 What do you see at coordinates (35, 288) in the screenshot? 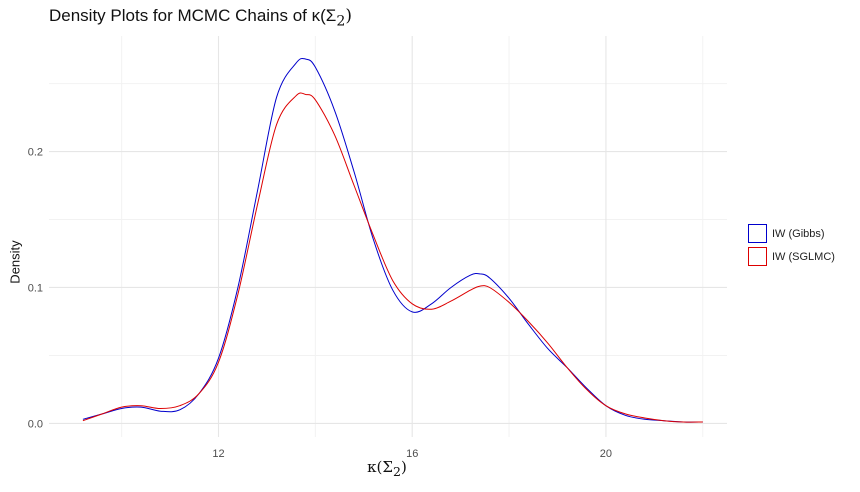
I see `y-tick-label: 0.1` at bounding box center [35, 288].